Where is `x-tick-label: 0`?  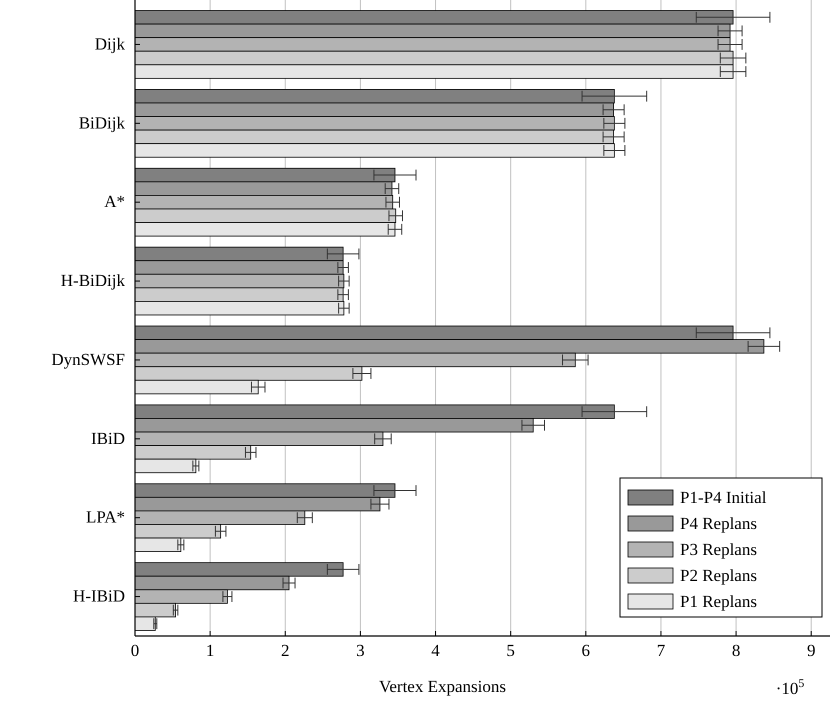 x-tick-label: 0 is located at coordinates (135, 650).